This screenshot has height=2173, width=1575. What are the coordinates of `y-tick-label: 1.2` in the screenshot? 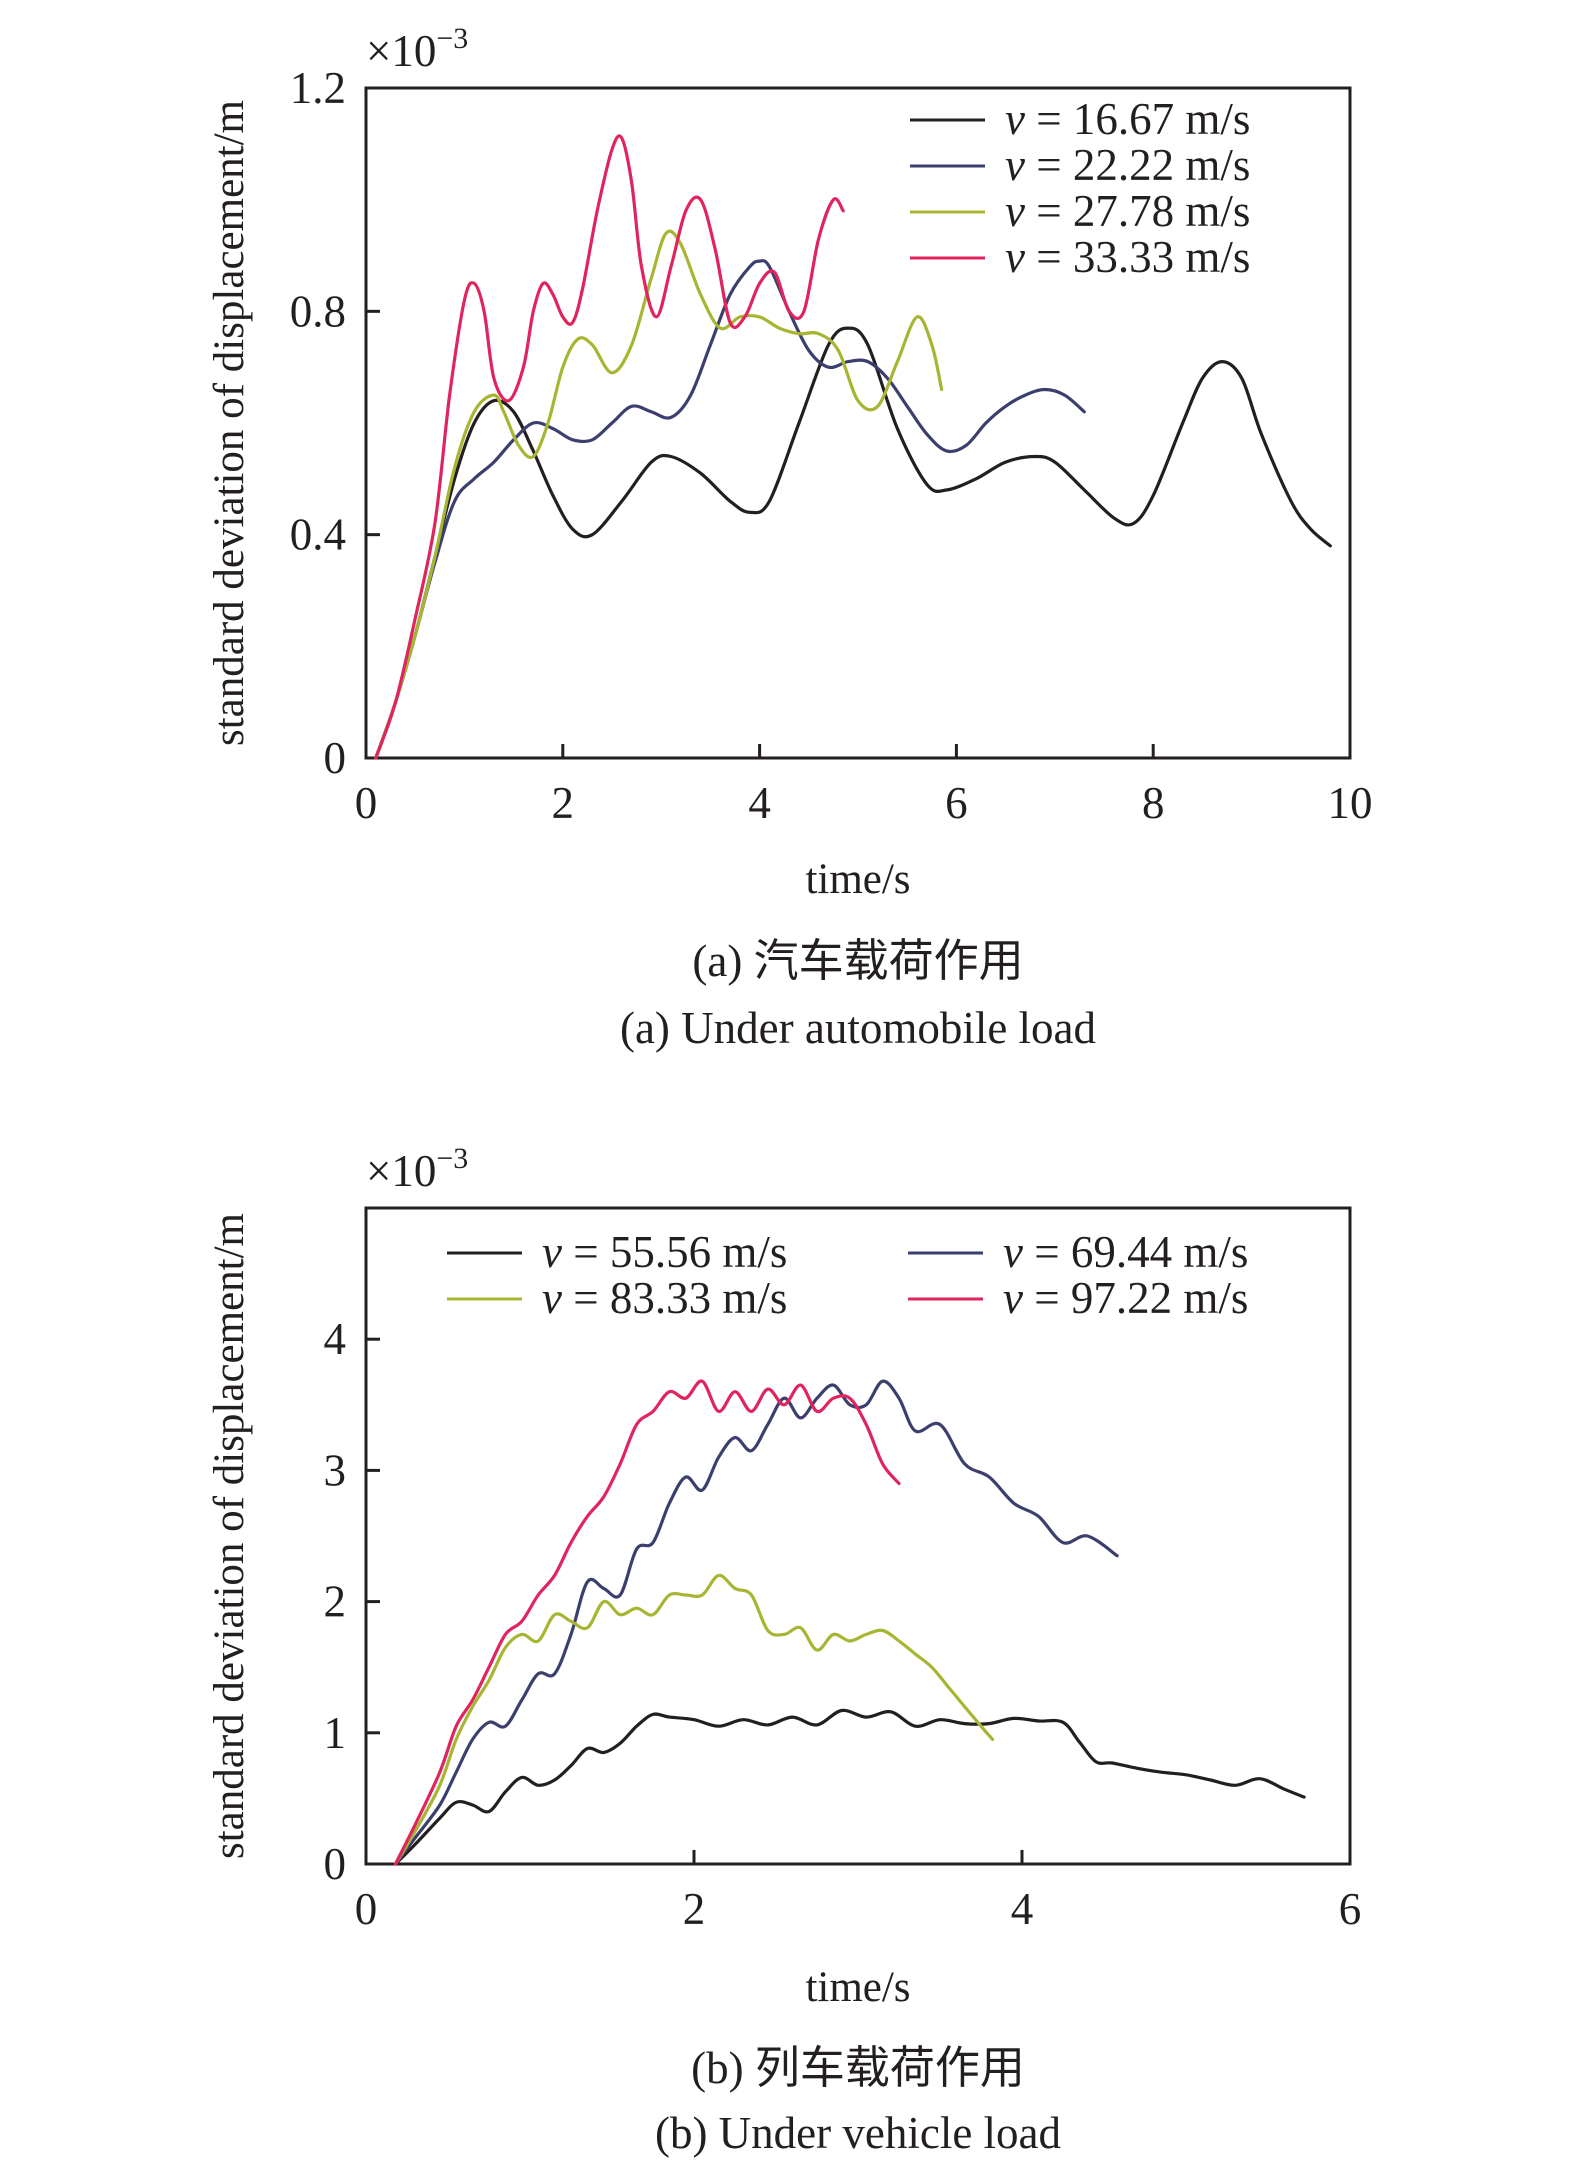 It's located at (318, 88).